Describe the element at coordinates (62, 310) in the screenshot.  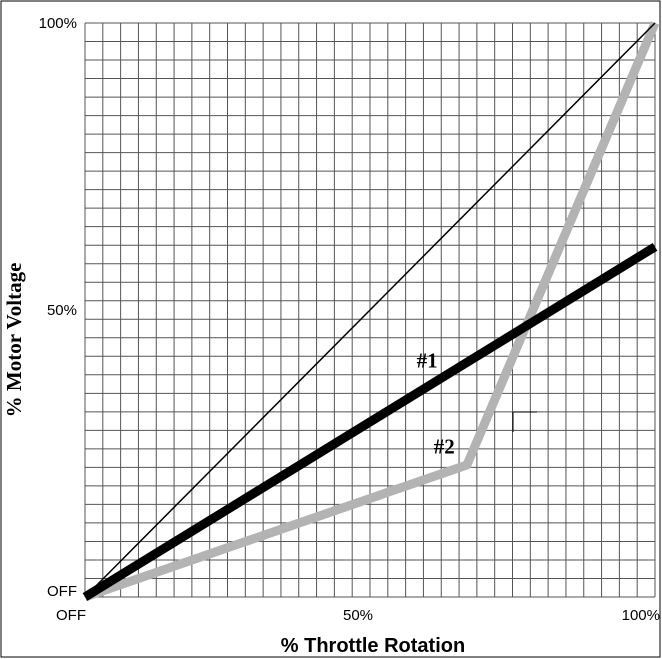
I see `y-tick-label: 50%` at that location.